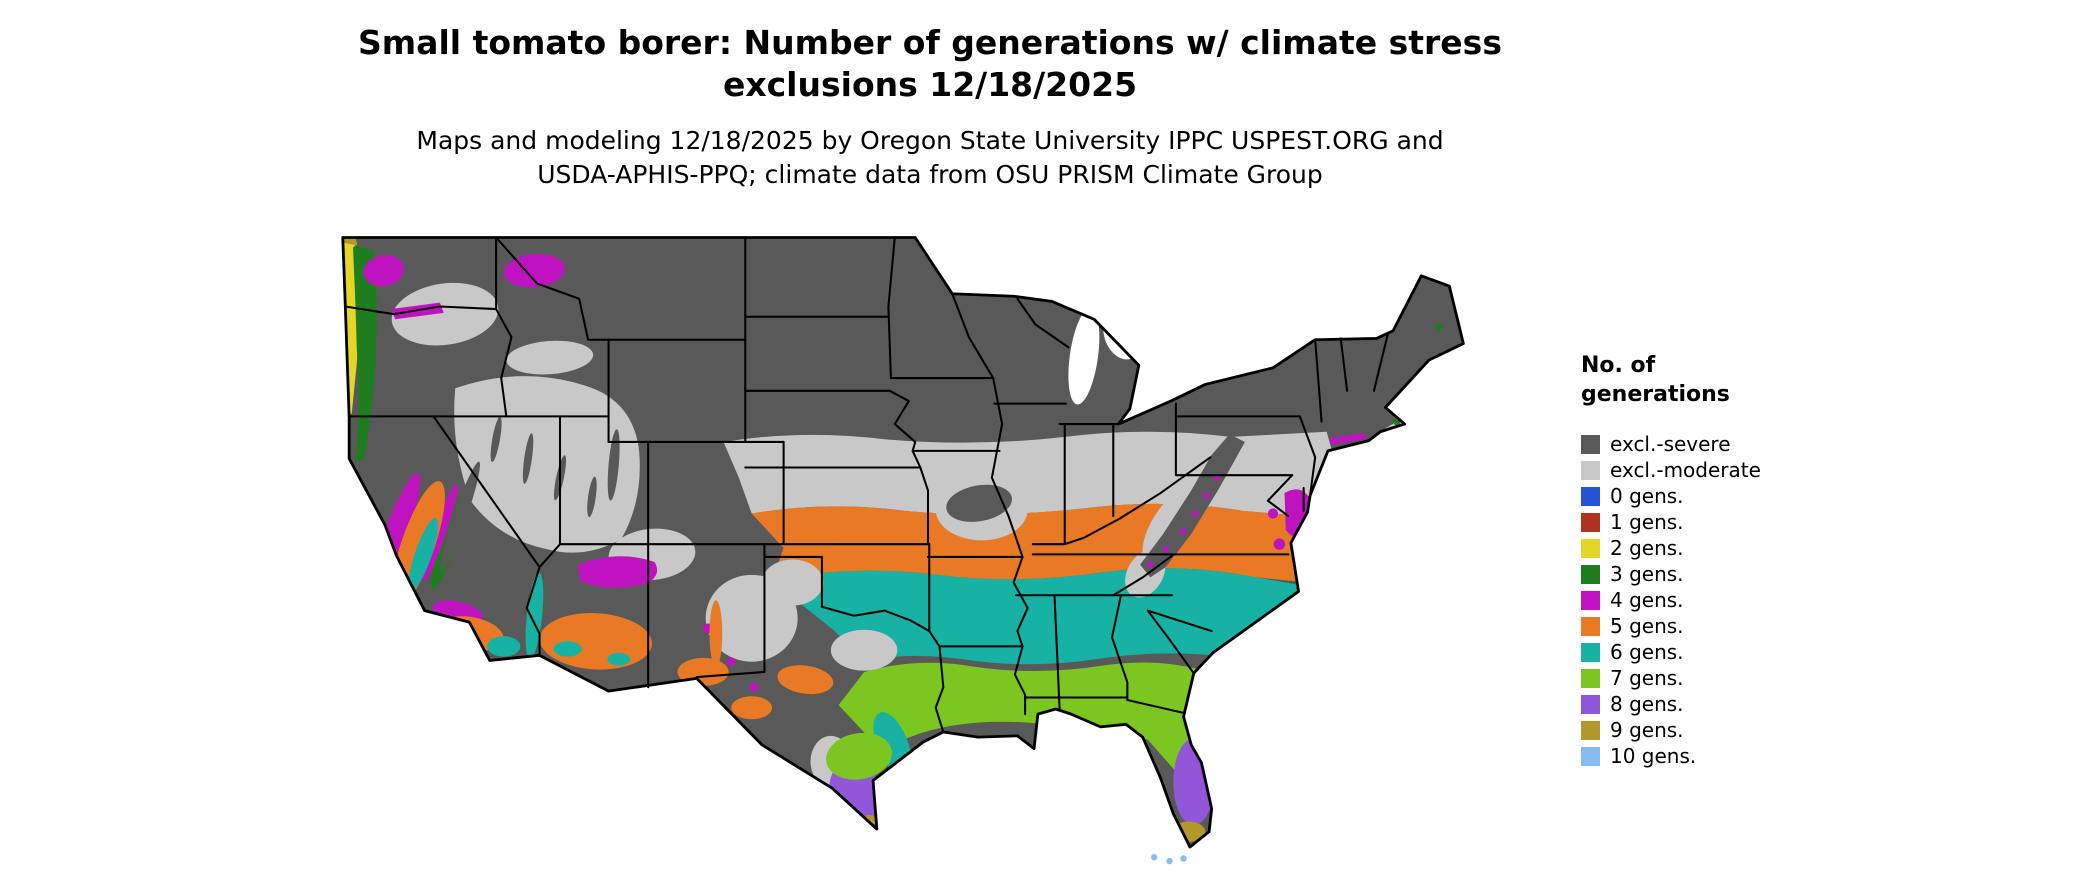  Describe the element at coordinates (530, 493) in the screenshot. I see `layer-mountain-speckles` at that location.